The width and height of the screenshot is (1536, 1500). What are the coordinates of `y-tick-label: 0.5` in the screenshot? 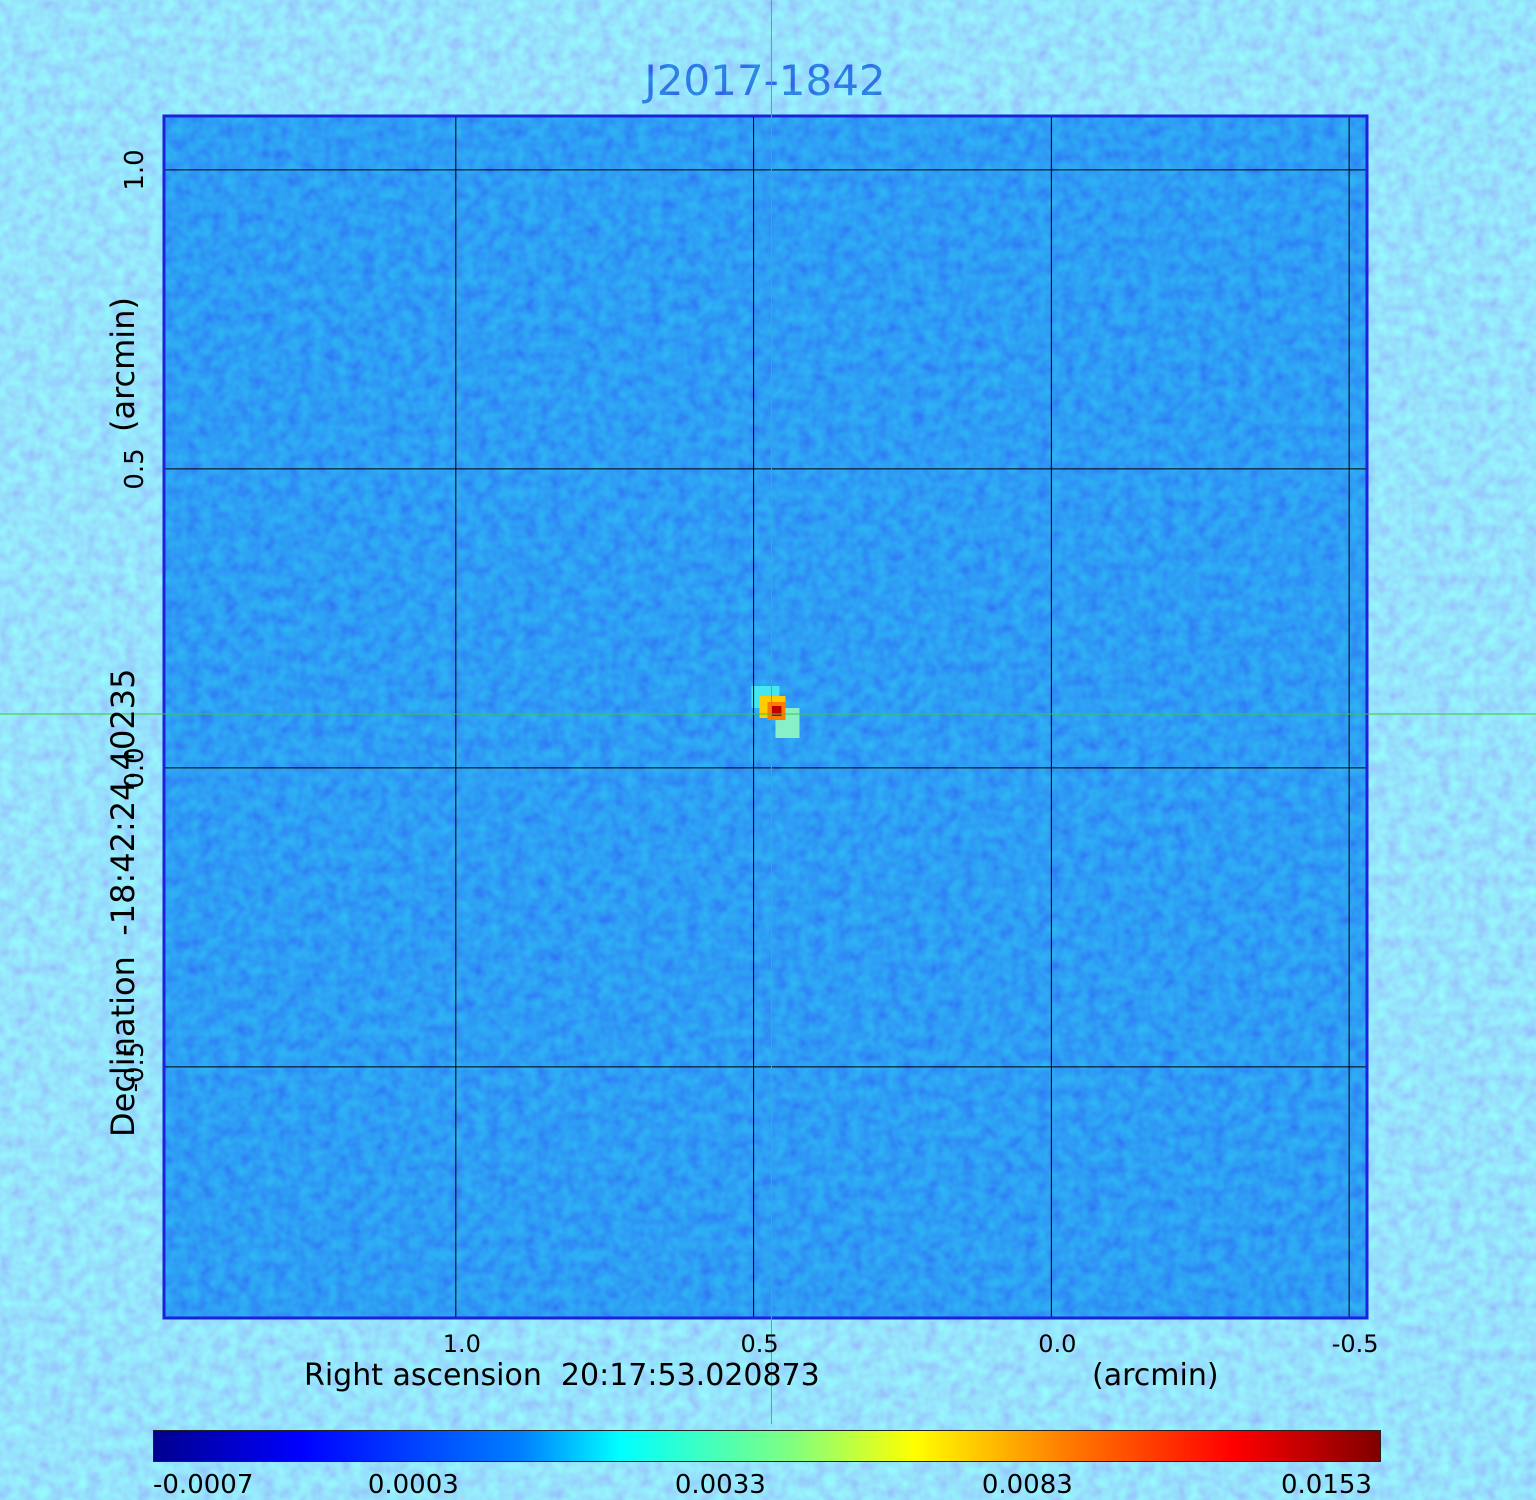 It's located at (135, 469).